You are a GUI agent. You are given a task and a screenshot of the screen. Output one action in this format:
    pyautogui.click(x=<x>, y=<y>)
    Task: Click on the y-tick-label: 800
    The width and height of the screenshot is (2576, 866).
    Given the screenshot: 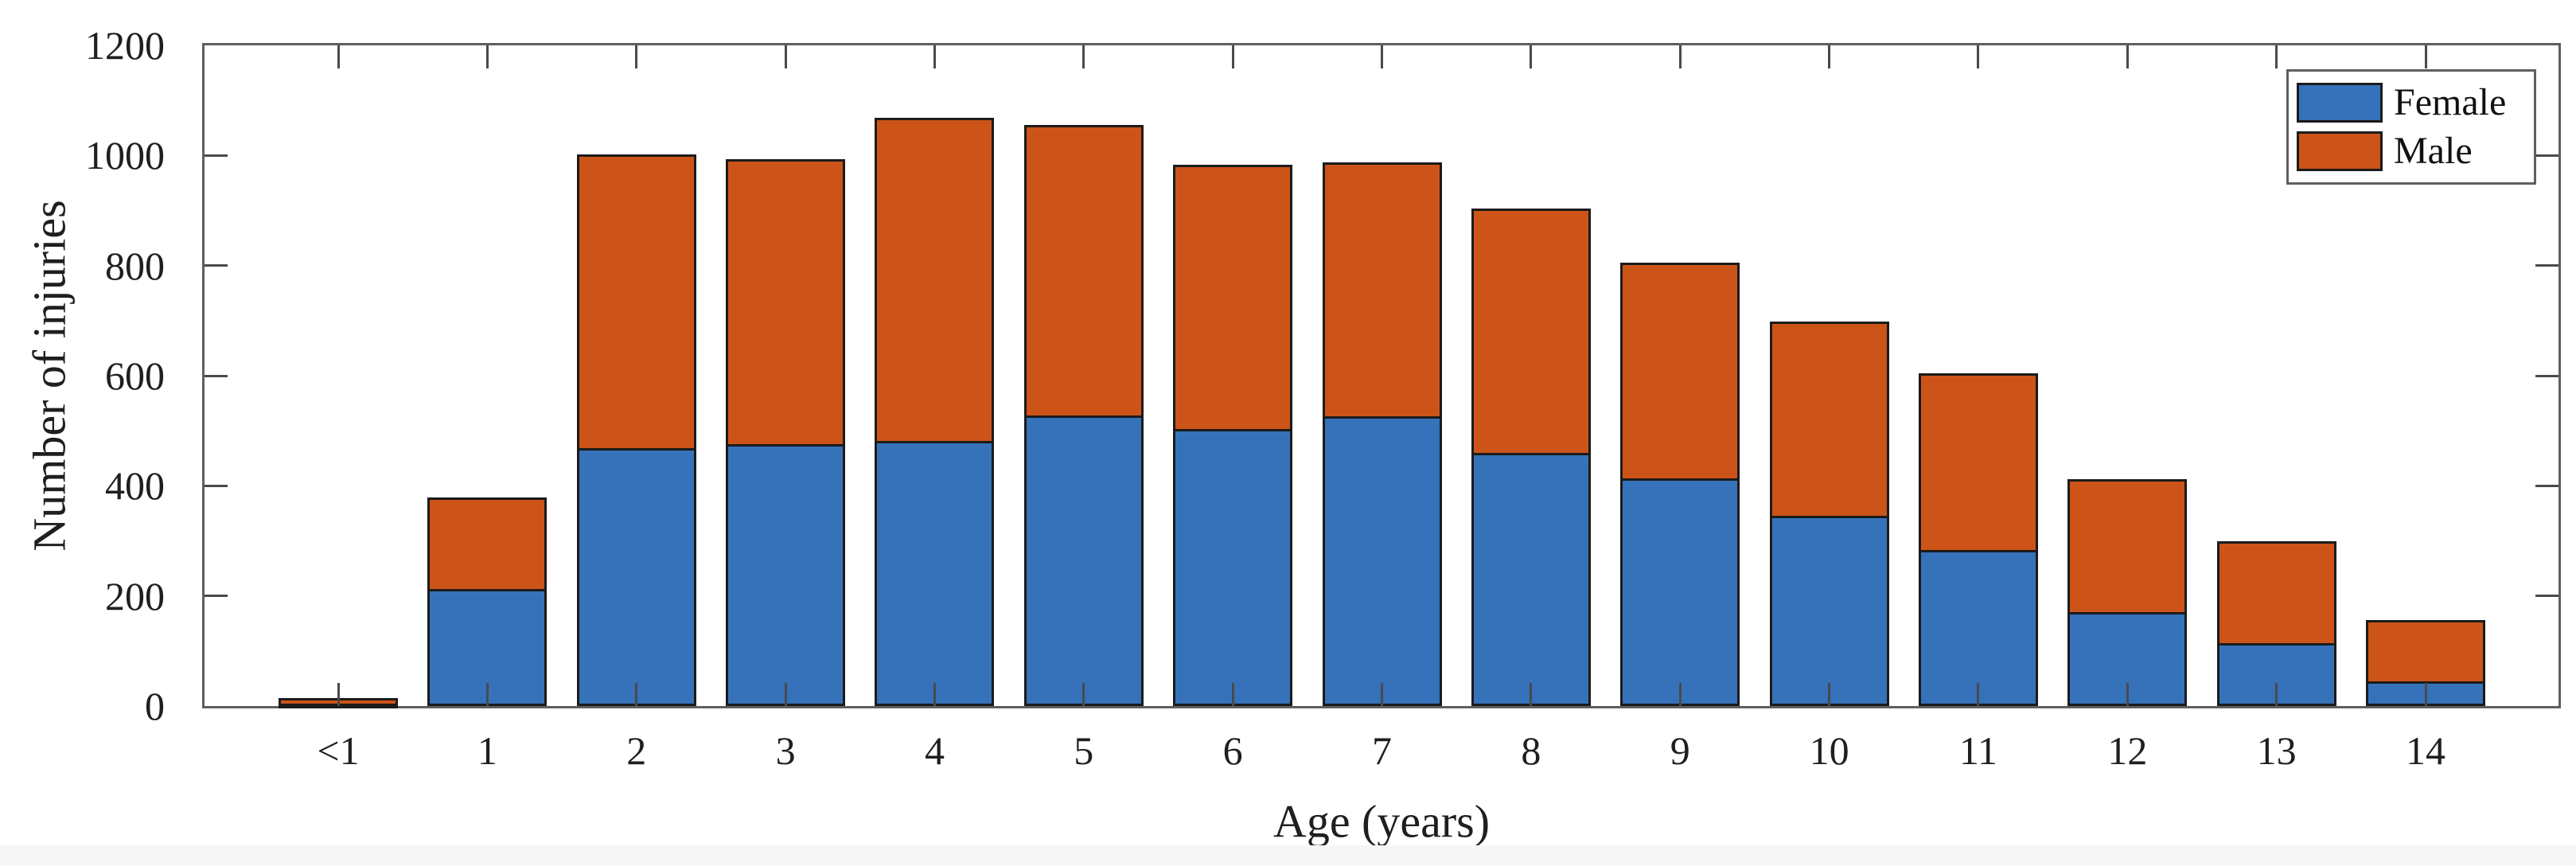 What is the action you would take?
    pyautogui.click(x=135, y=265)
    